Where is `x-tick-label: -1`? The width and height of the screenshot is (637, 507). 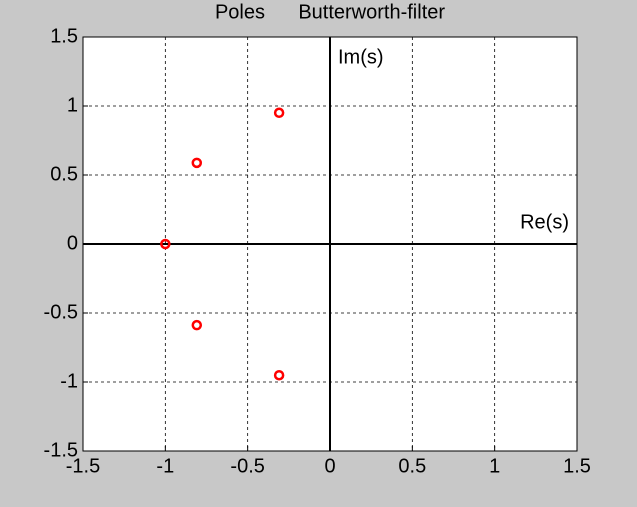
x-tick-label: -1 is located at coordinates (165, 466).